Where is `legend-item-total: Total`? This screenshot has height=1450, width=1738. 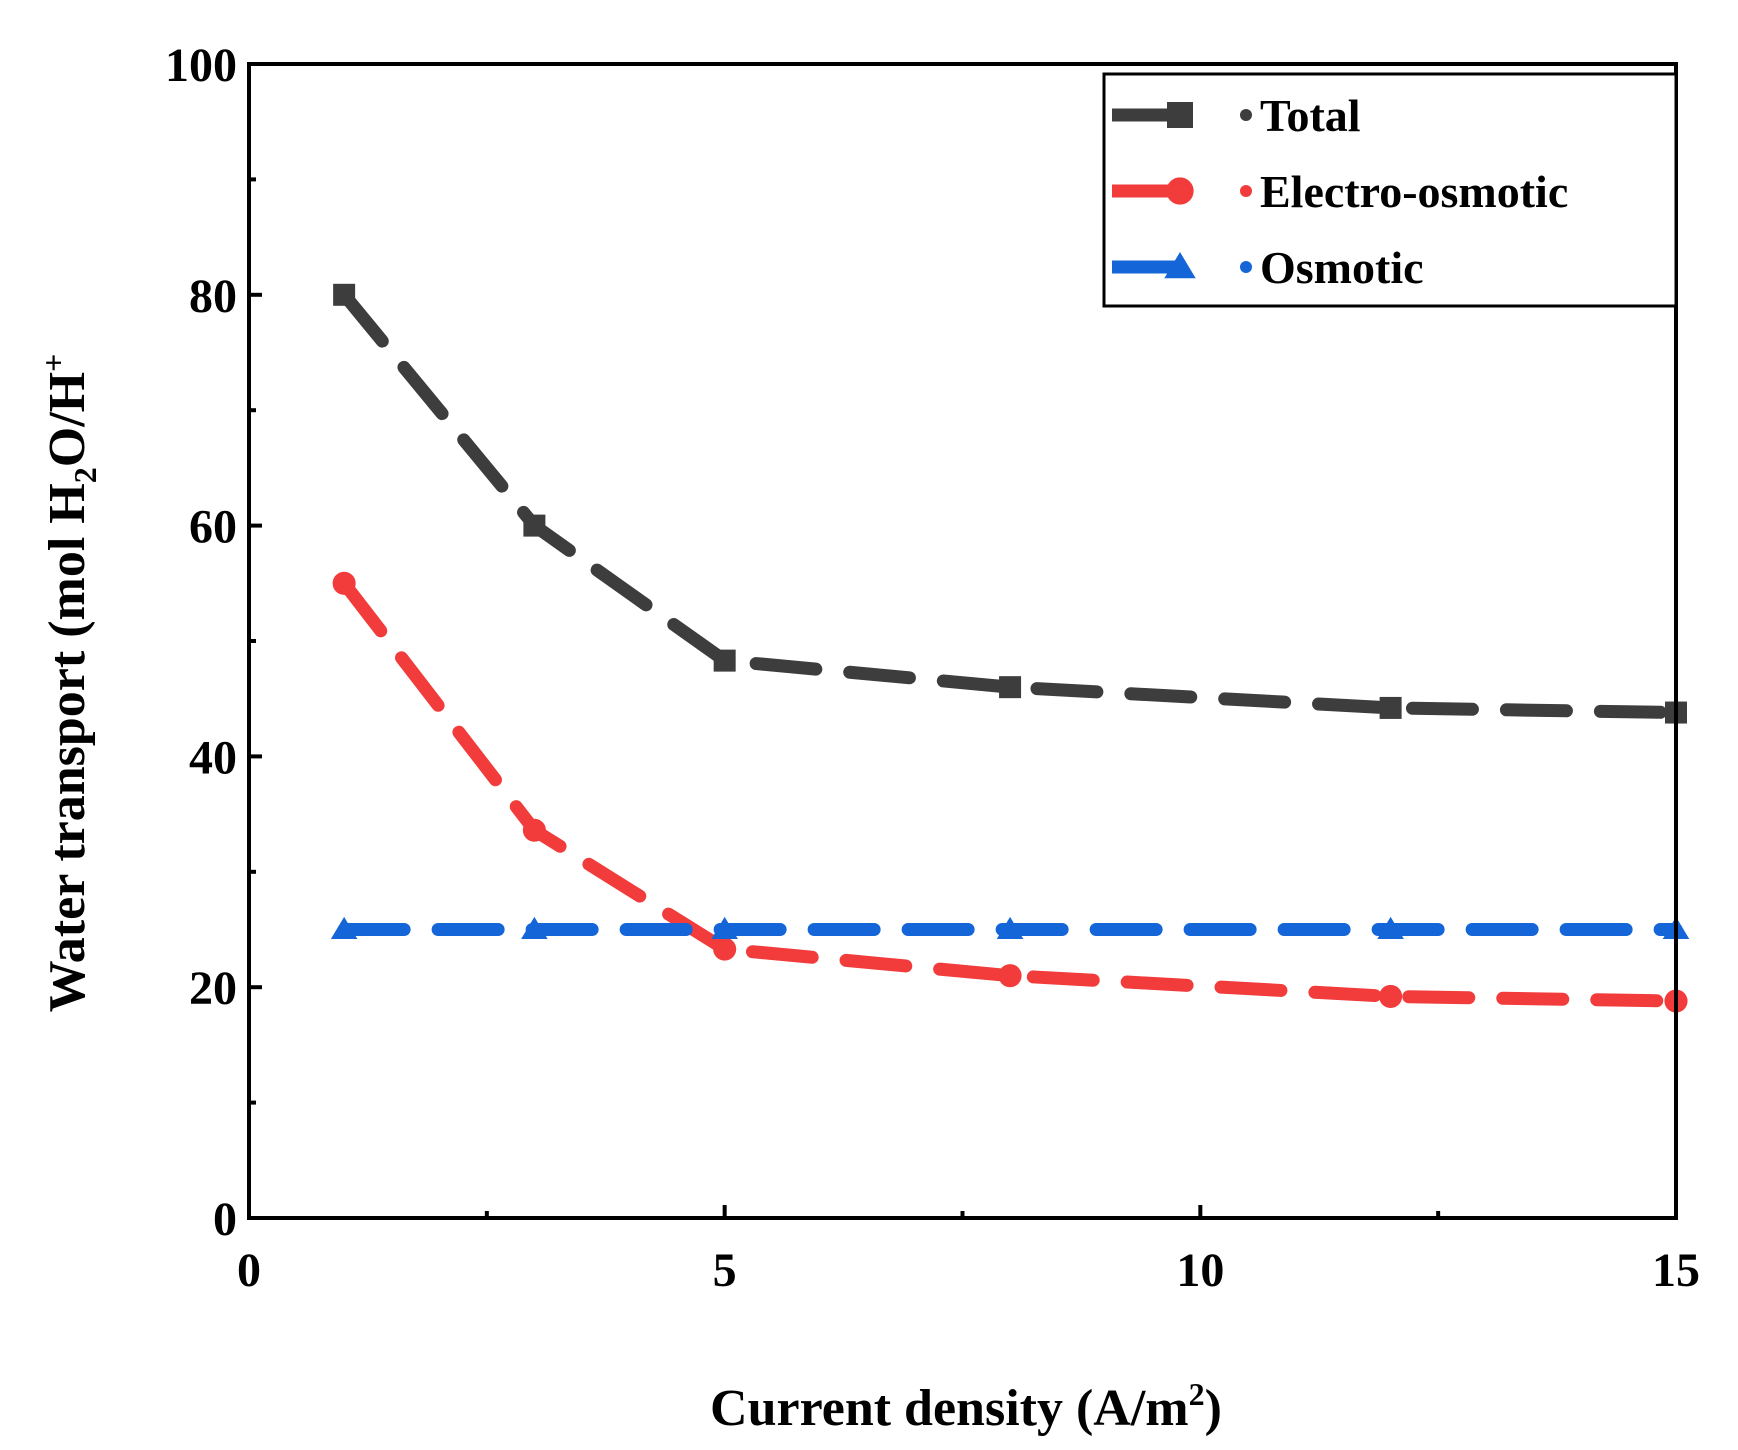
legend-item-total: Total is located at coordinates (1236, 115).